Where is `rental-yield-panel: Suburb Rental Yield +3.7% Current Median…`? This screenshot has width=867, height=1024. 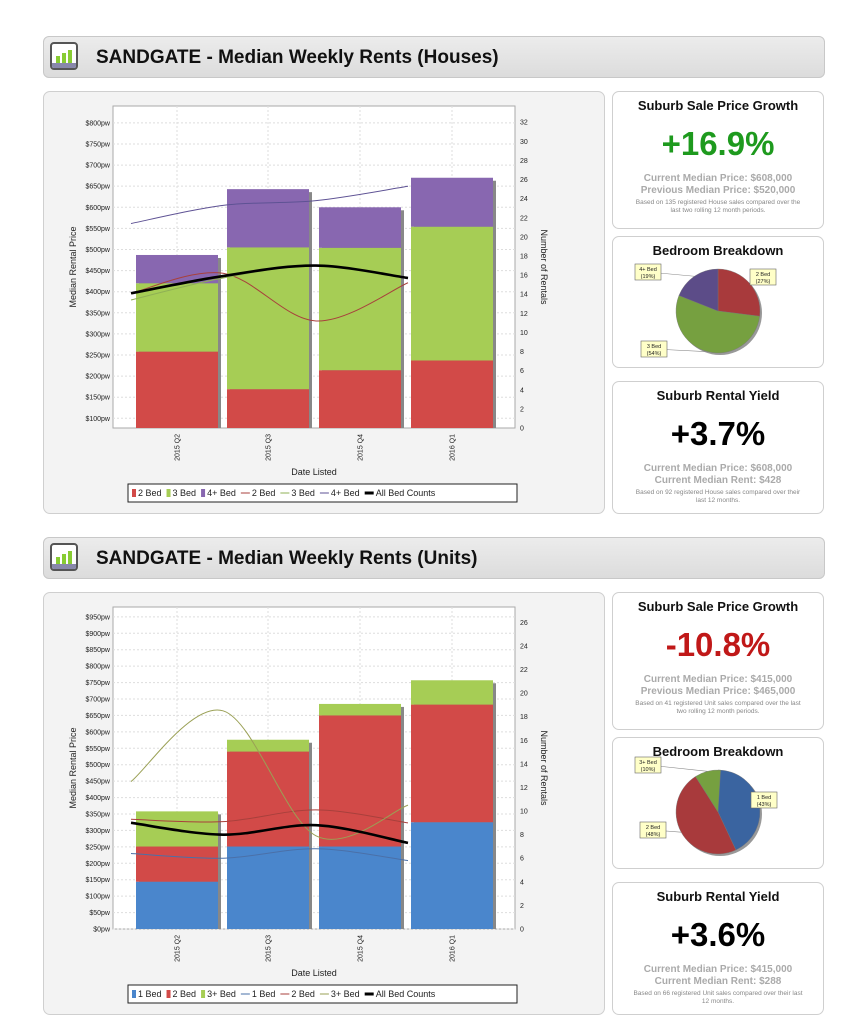
rental-yield-panel: Suburb Rental Yield +3.7% Current Median… is located at coordinates (718, 447).